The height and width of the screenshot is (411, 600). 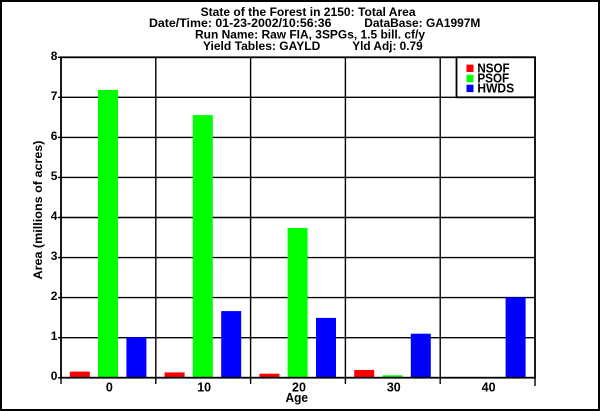 I want to click on svg-text: 5, so click(x=54, y=176).